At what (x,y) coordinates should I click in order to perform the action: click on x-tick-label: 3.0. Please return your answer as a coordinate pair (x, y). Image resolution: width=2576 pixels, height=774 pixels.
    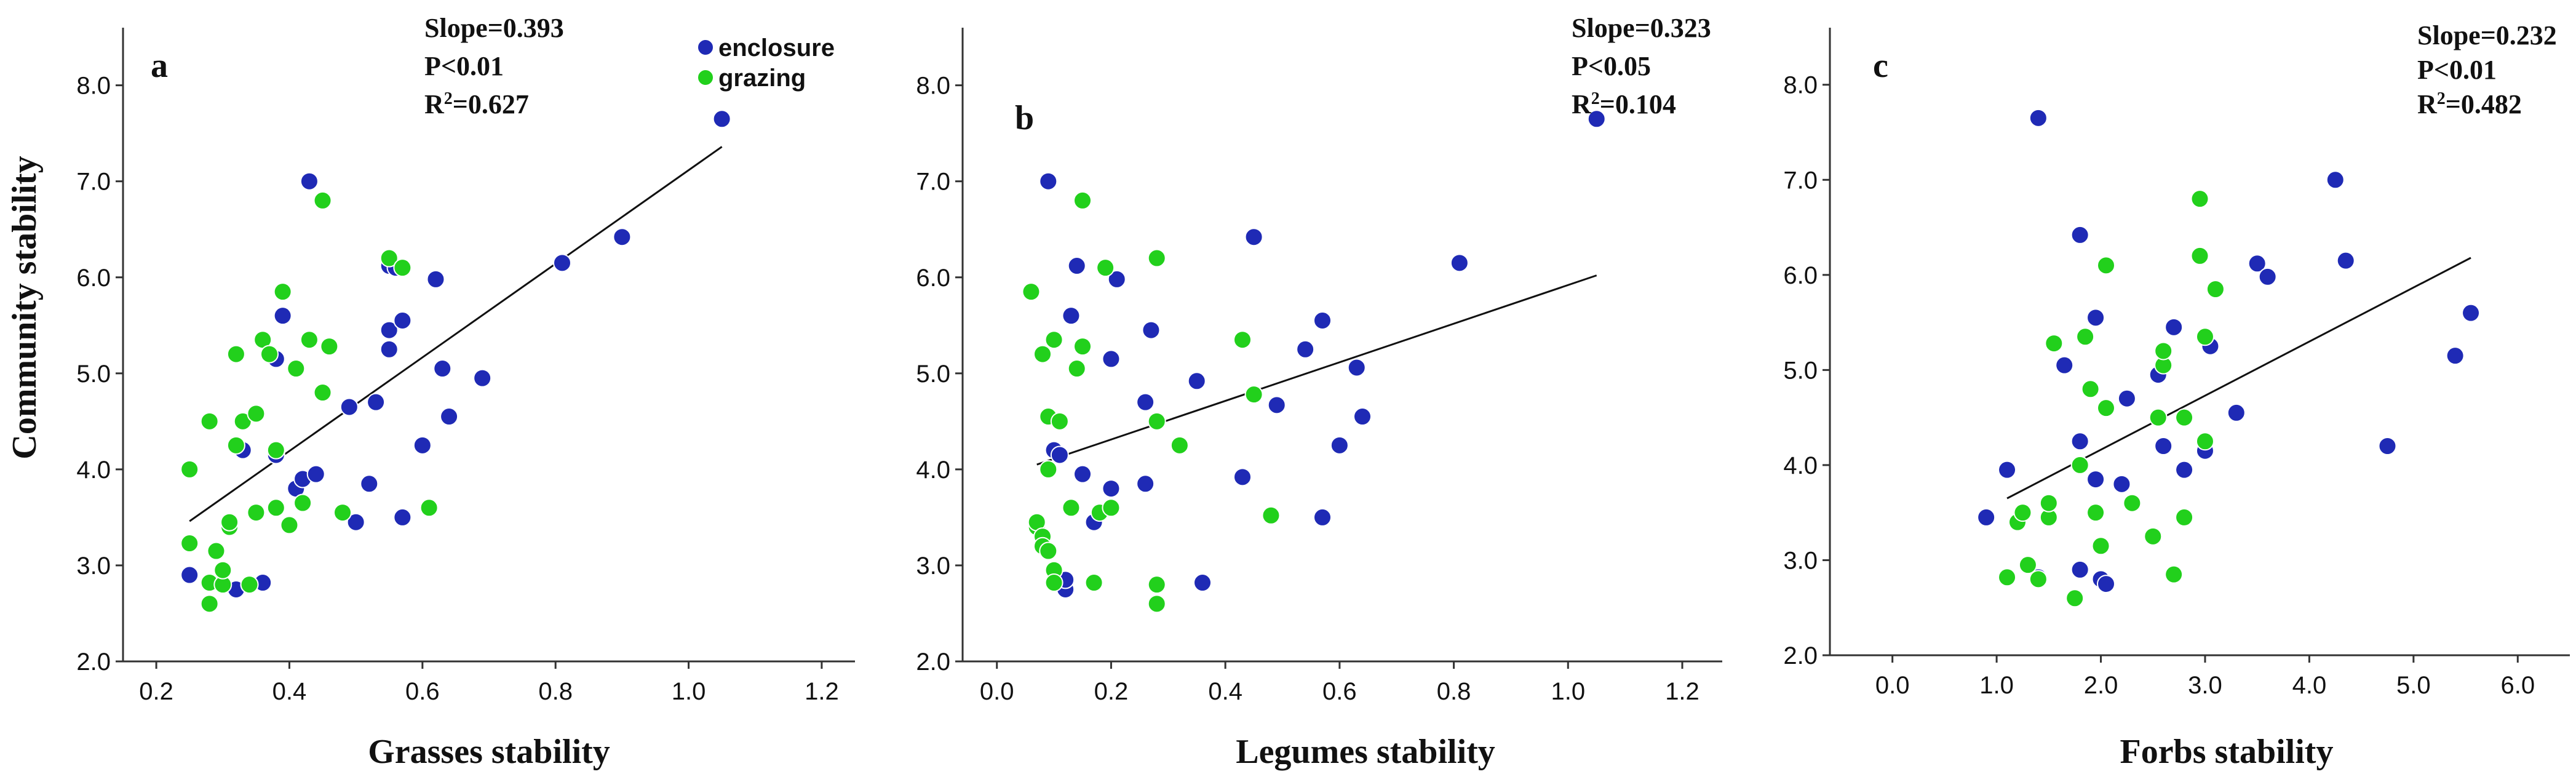
    Looking at the image, I should click on (2205, 685).